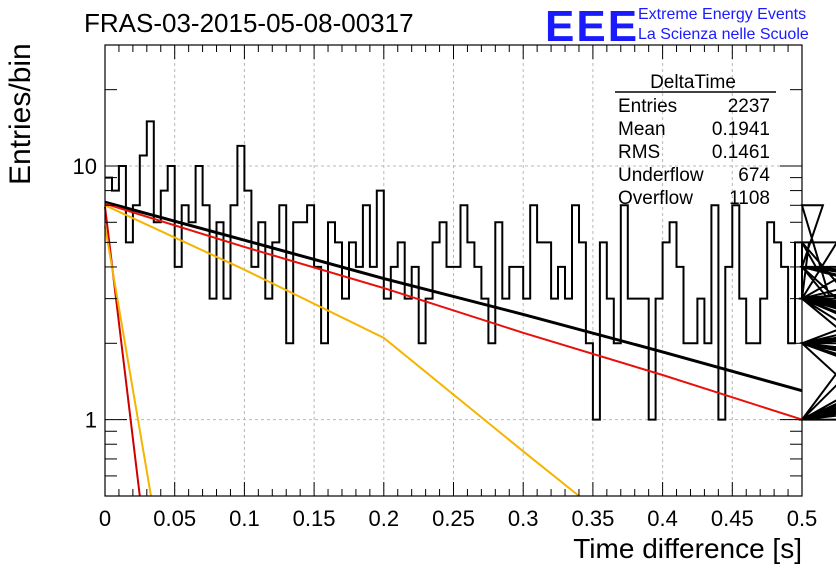  What do you see at coordinates (749, 106) in the screenshot?
I see `stats-value: 2237` at bounding box center [749, 106].